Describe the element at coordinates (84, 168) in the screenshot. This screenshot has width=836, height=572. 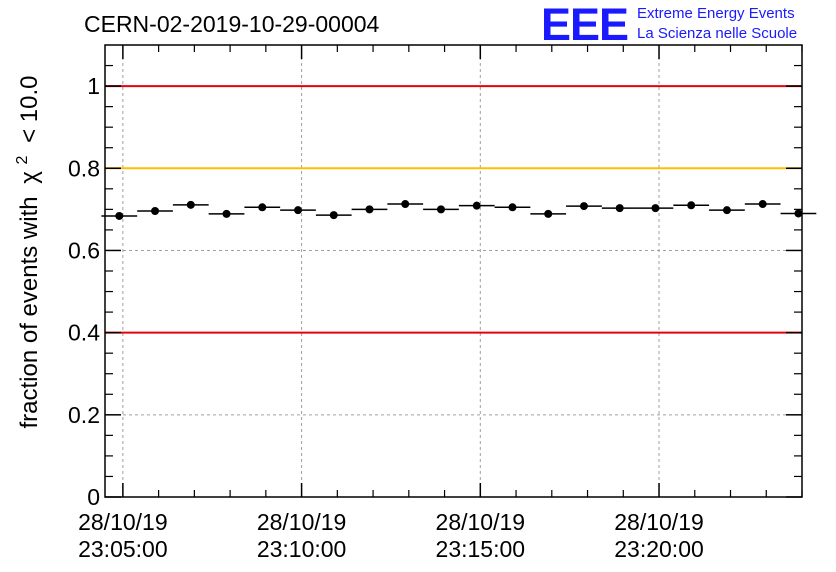
I see `y-tick-label: 0.8` at that location.